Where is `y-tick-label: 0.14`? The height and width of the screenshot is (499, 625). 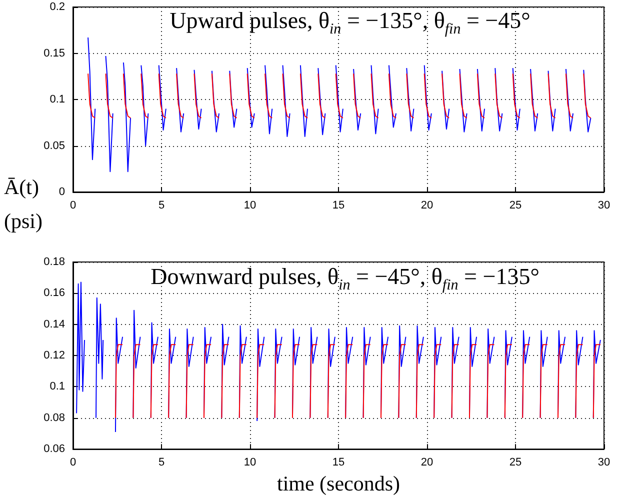
y-tick-label: 0.14 is located at coordinates (54, 324).